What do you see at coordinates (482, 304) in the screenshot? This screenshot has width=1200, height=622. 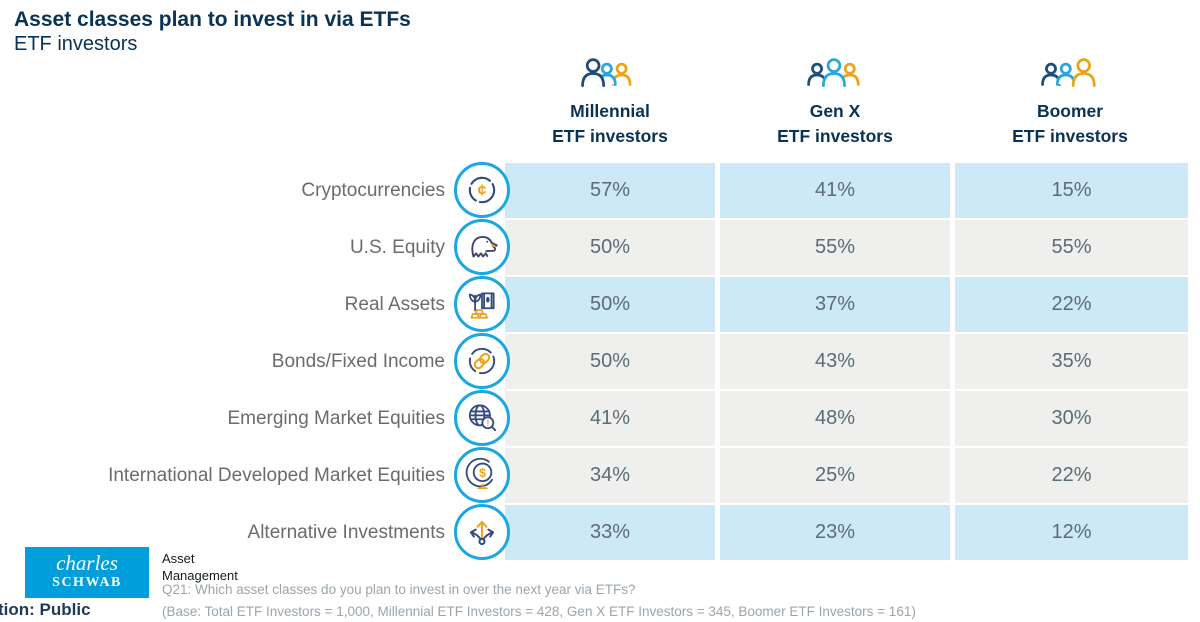 I see `commodities-icon` at bounding box center [482, 304].